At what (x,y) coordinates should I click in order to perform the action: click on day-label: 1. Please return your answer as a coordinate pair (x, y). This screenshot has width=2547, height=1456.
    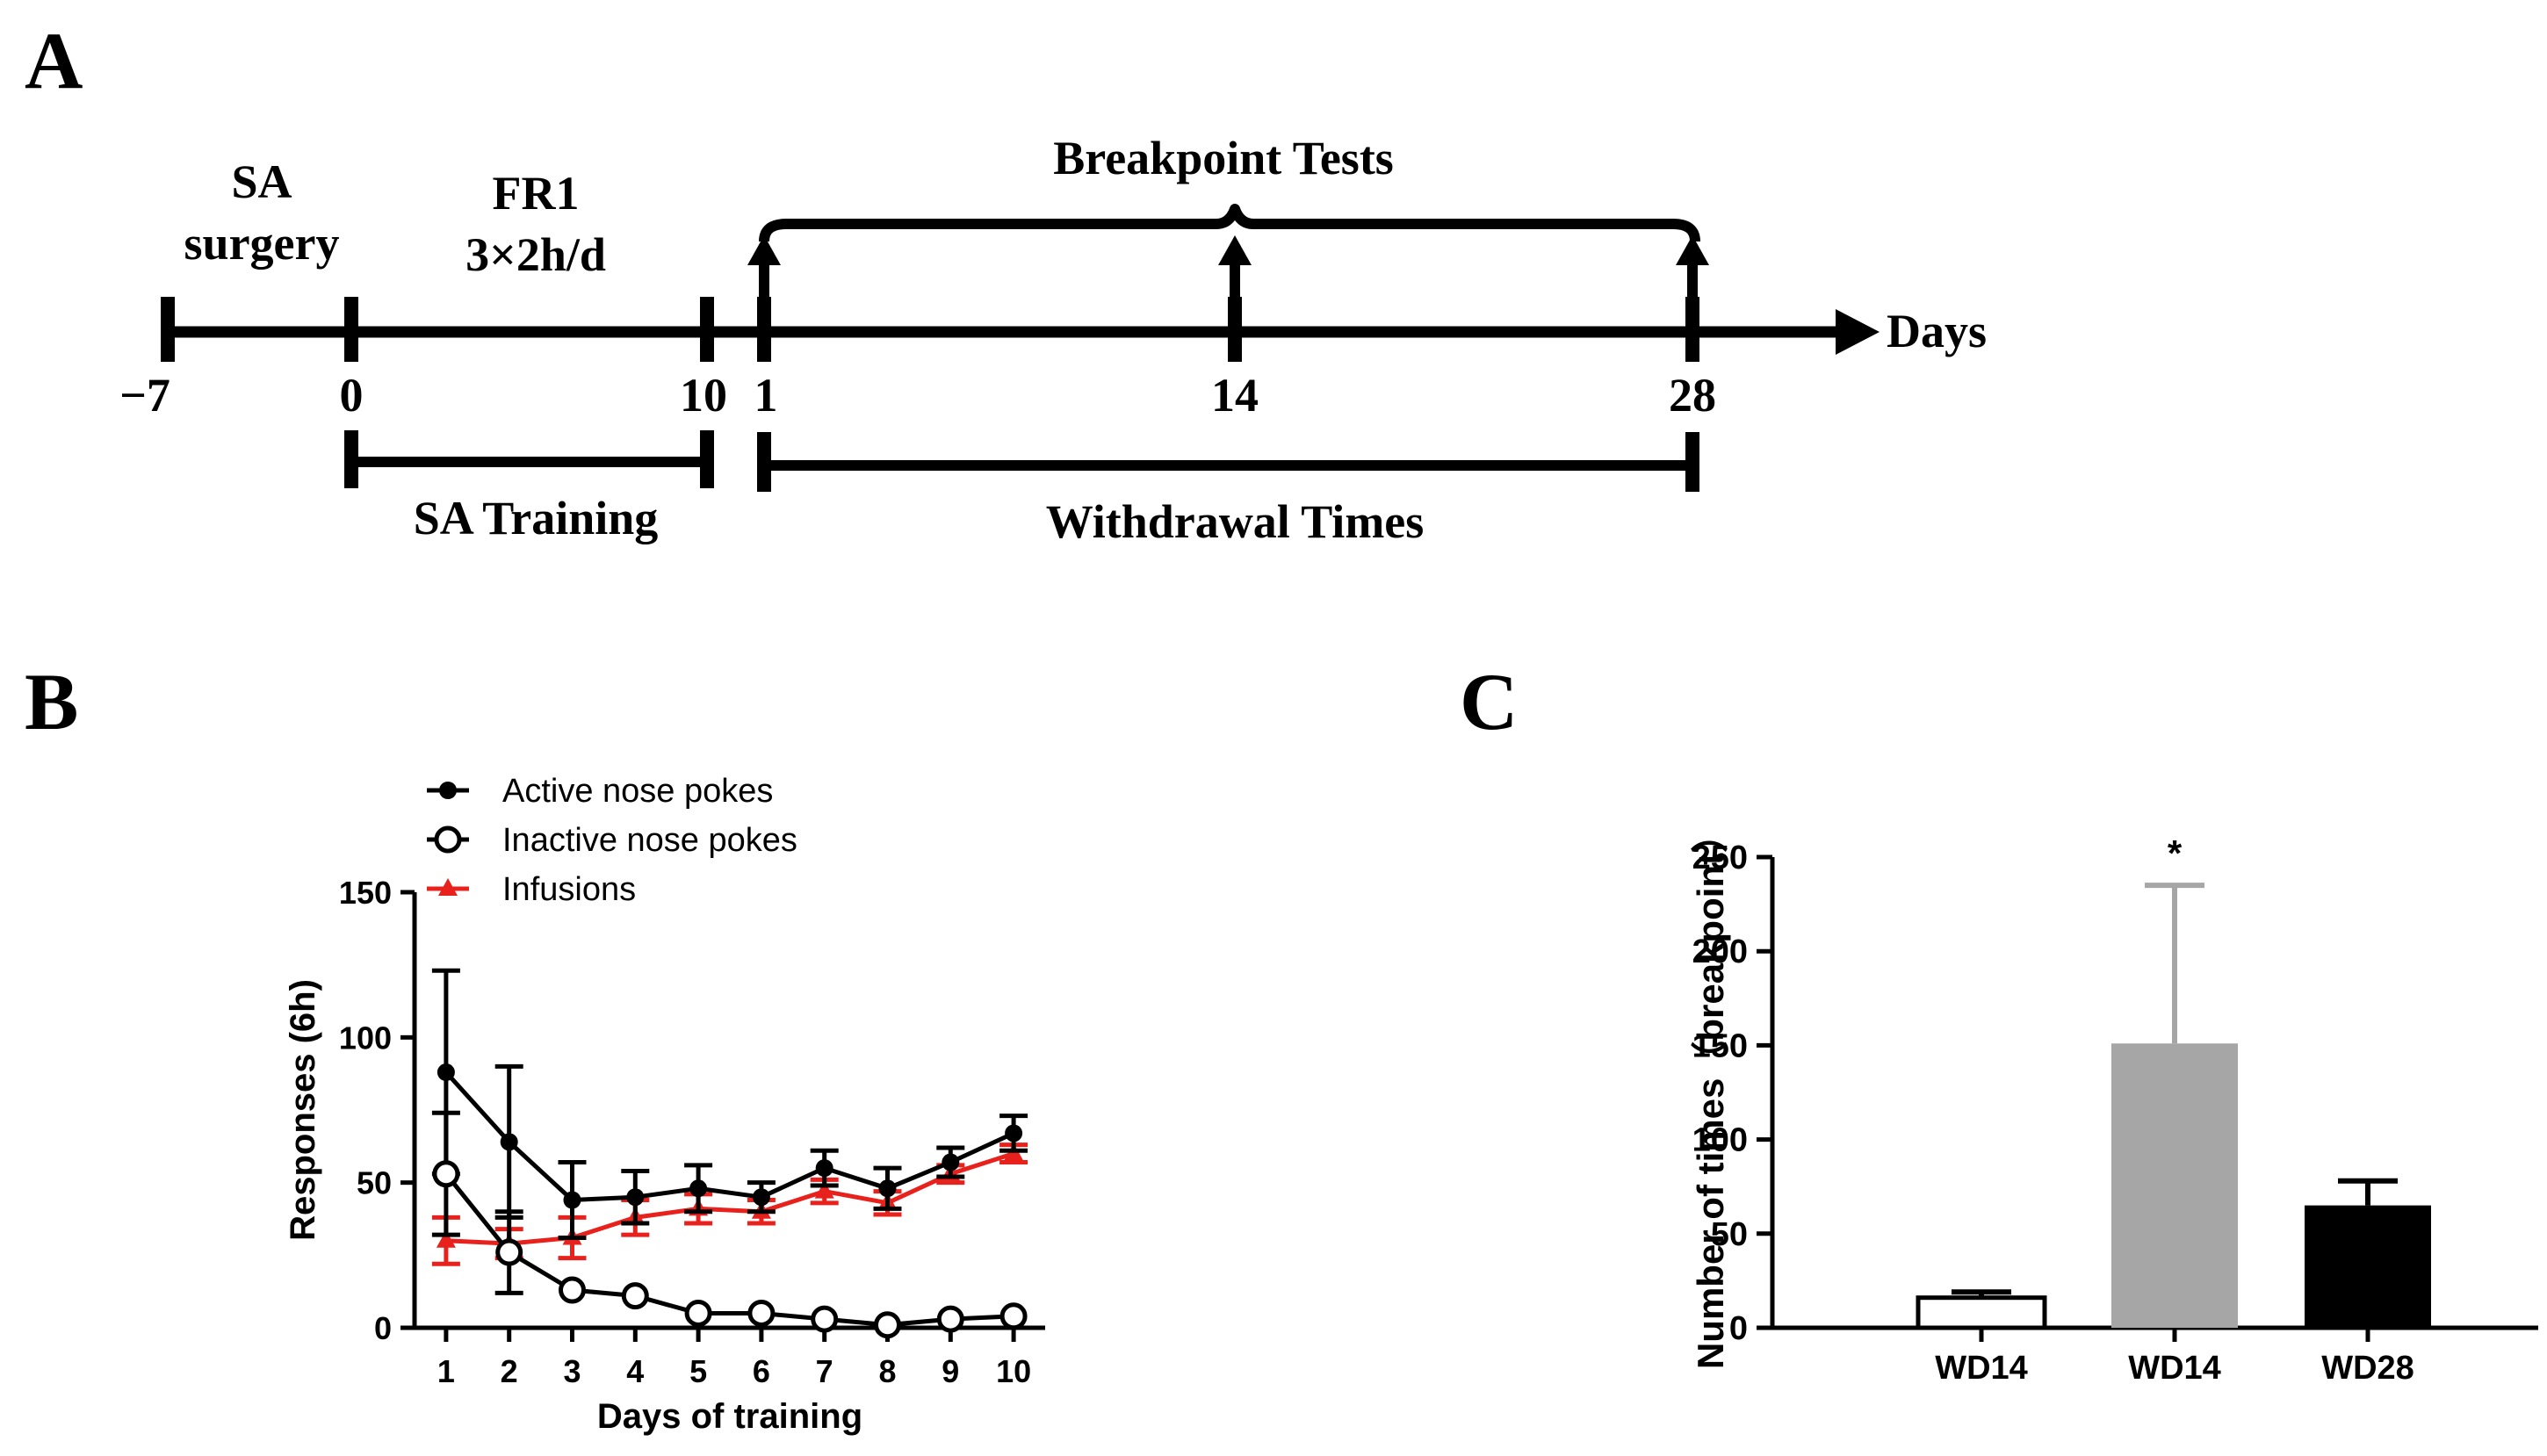
    Looking at the image, I should click on (766, 395).